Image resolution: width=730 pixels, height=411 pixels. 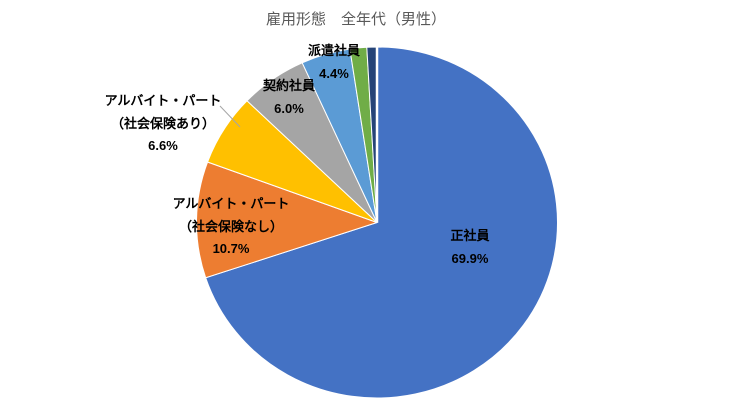 I want to click on data-label-keiyaku-name: 契約社員, so click(x=289, y=85).